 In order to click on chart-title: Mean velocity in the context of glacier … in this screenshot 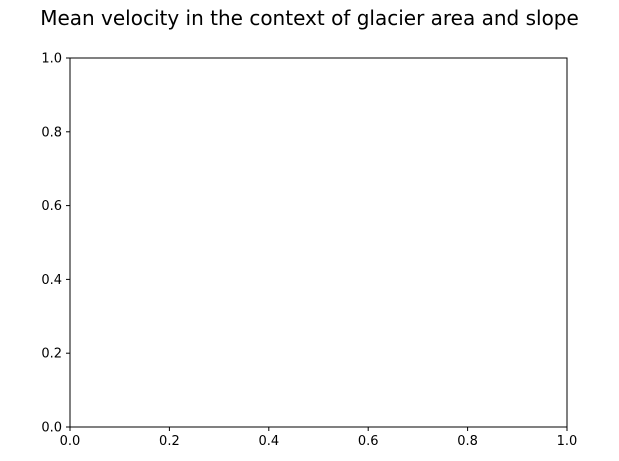, I will do `click(309, 18)`.